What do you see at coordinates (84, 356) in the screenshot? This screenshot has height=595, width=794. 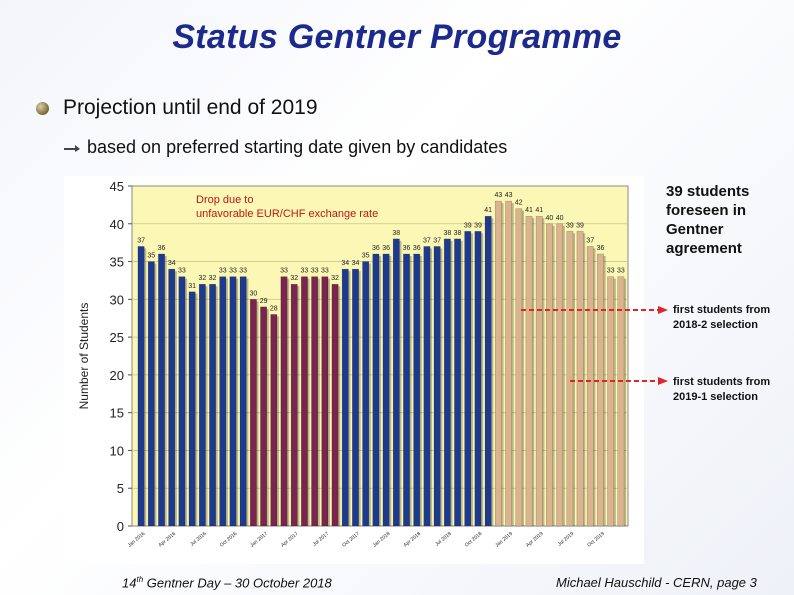 I see `y-axis-label: Number of Students` at bounding box center [84, 356].